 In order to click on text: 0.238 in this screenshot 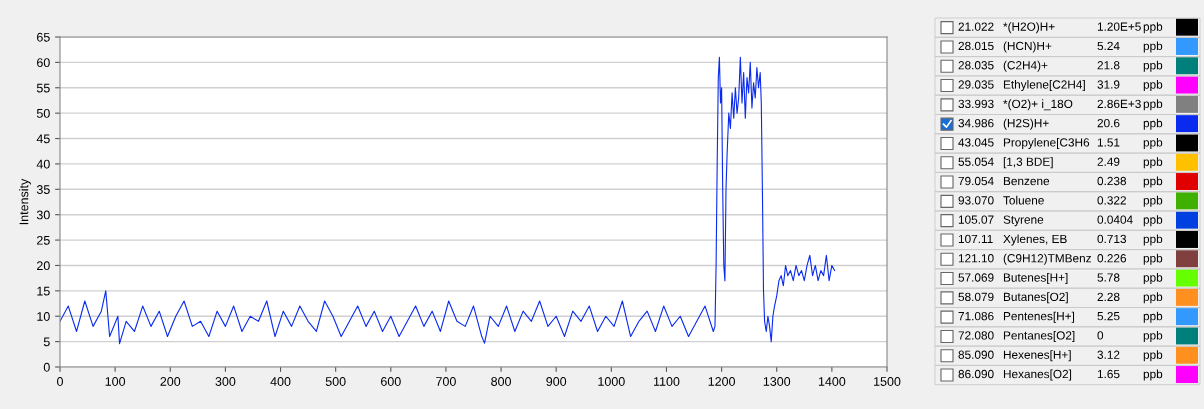, I will do `click(1112, 181)`.